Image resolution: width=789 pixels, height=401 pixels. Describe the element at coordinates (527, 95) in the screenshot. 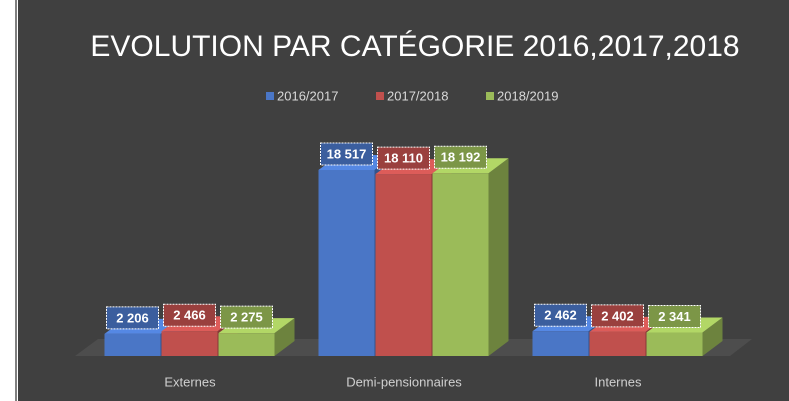

I see `legend-label: 2018/2019` at that location.